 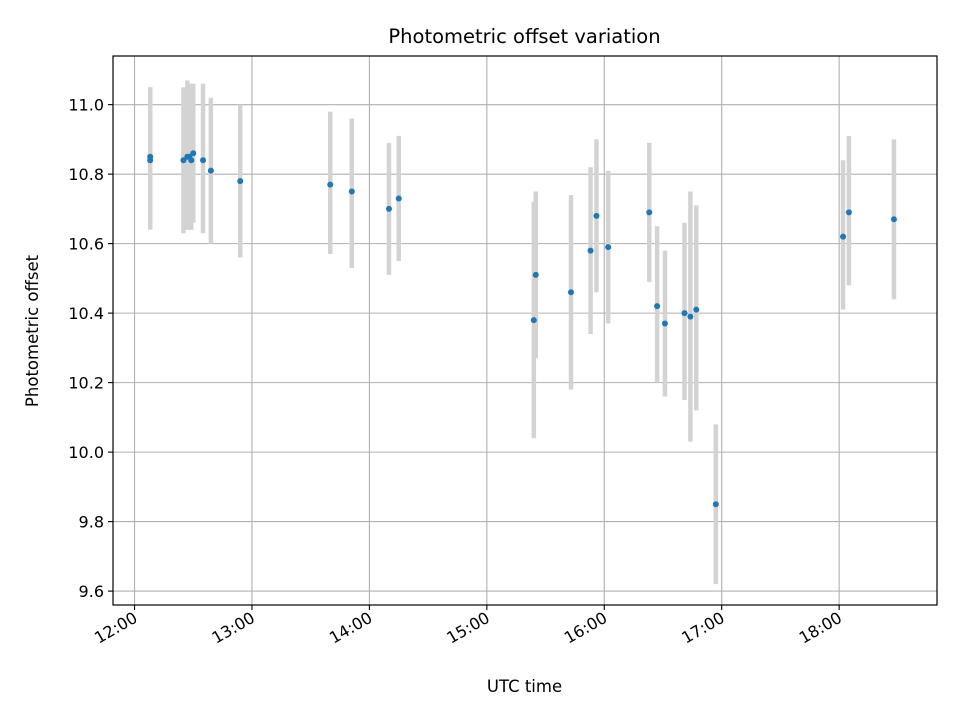 What do you see at coordinates (86, 452) in the screenshot?
I see `y-tick-label: 10.0` at bounding box center [86, 452].